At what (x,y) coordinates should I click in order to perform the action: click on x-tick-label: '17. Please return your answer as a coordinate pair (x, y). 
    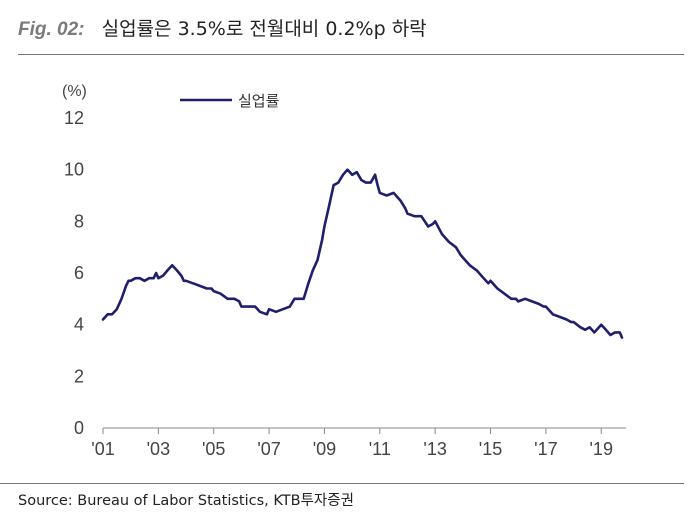
    Looking at the image, I should click on (545, 449).